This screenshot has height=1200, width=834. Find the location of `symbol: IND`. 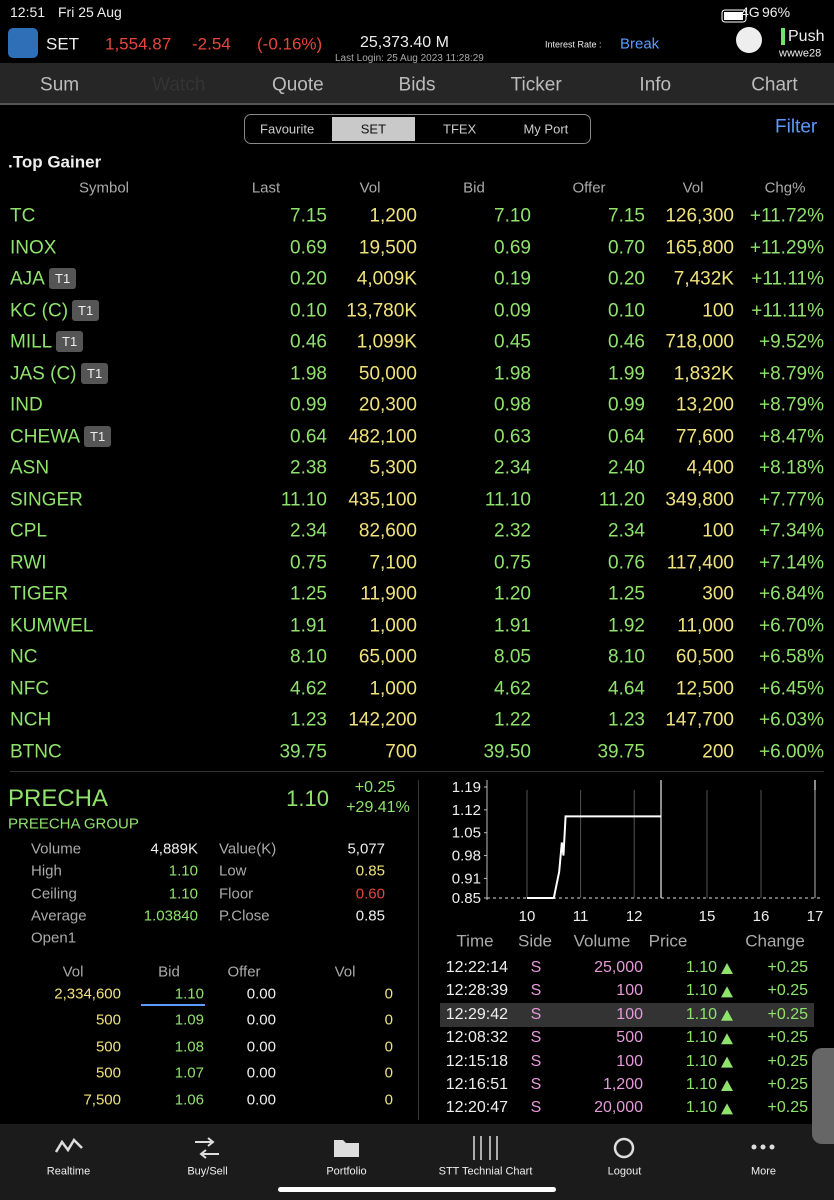

symbol: IND is located at coordinates (26, 405).